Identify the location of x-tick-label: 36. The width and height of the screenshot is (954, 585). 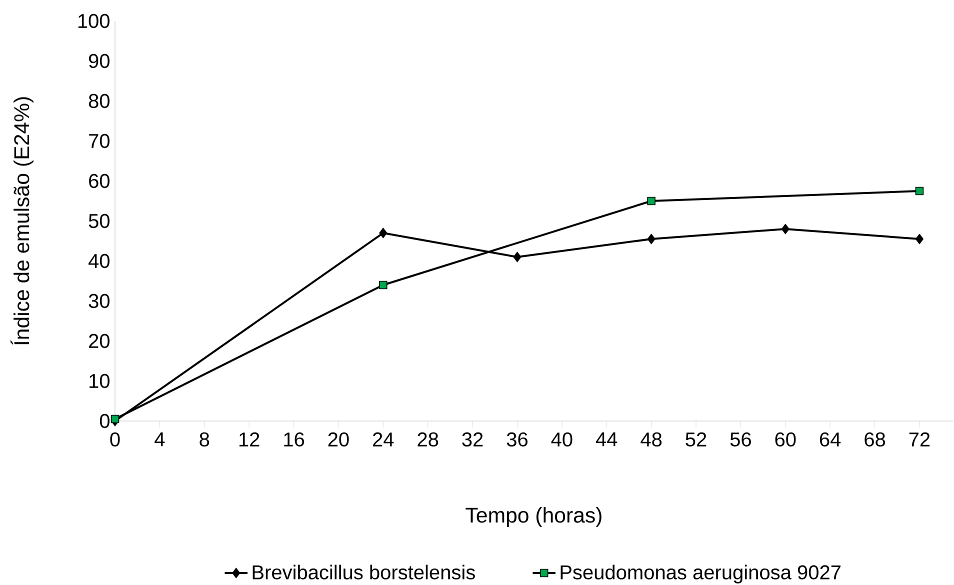
(517, 439).